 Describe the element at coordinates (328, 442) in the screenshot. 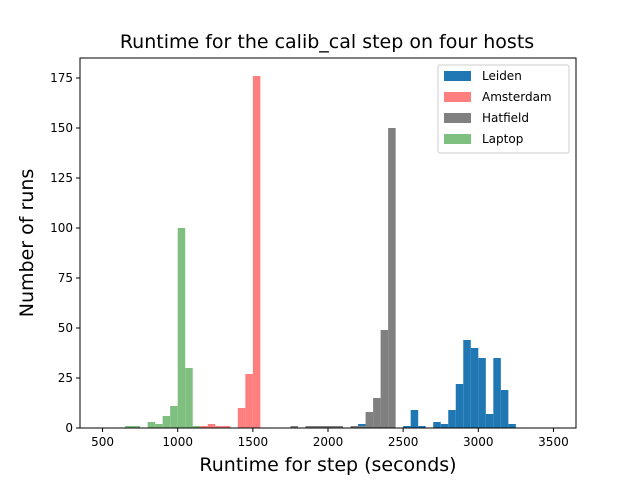

I see `x-tick-label: 2000` at that location.